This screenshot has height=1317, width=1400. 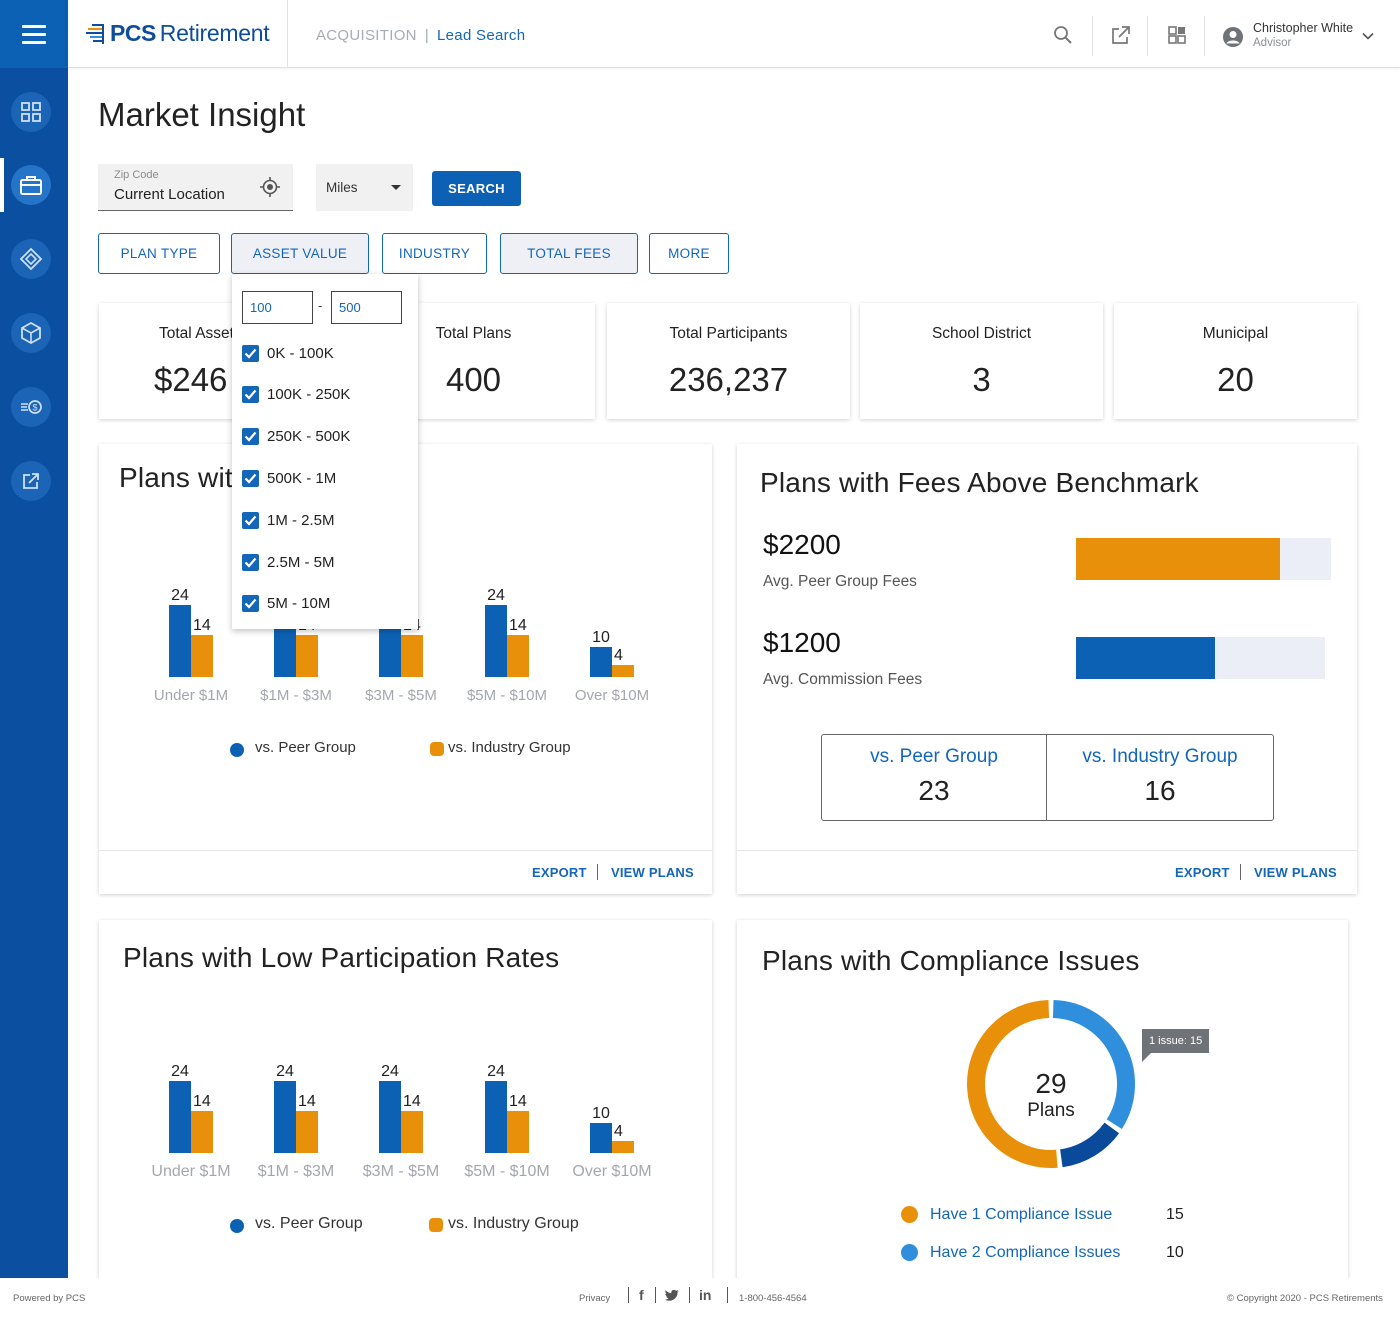 What do you see at coordinates (31, 259) in the screenshot?
I see `nav-diamond` at bounding box center [31, 259].